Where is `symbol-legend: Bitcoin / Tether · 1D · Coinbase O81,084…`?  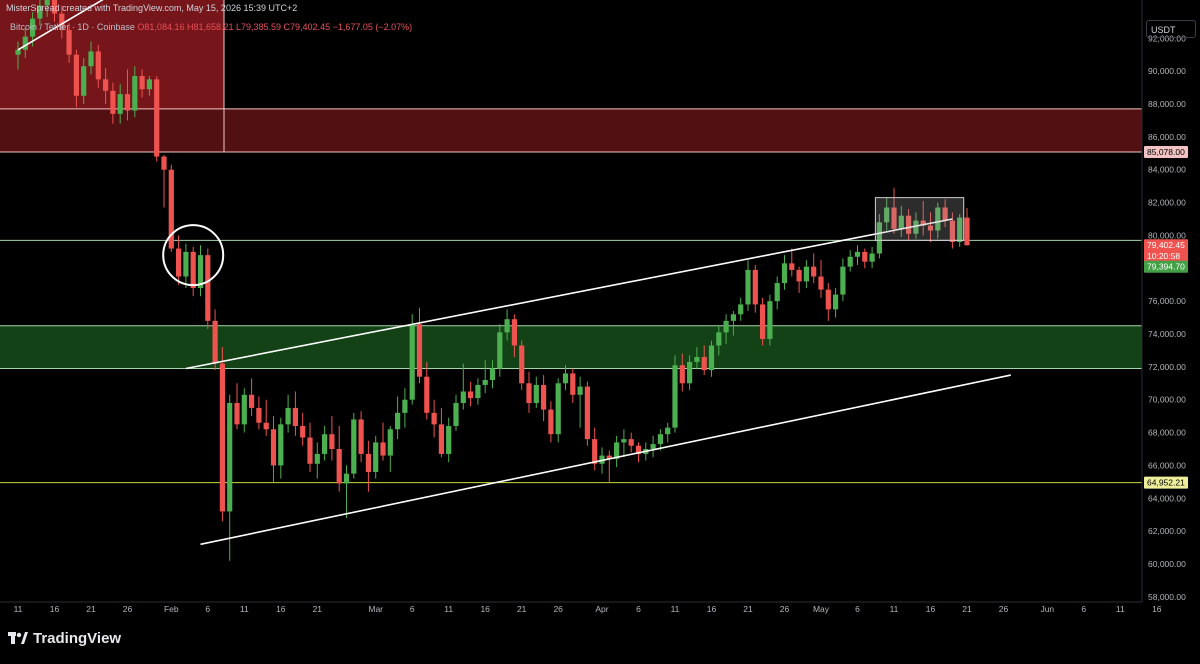 symbol-legend: Bitcoin / Tether · 1D · Coinbase O81,084… is located at coordinates (211, 27).